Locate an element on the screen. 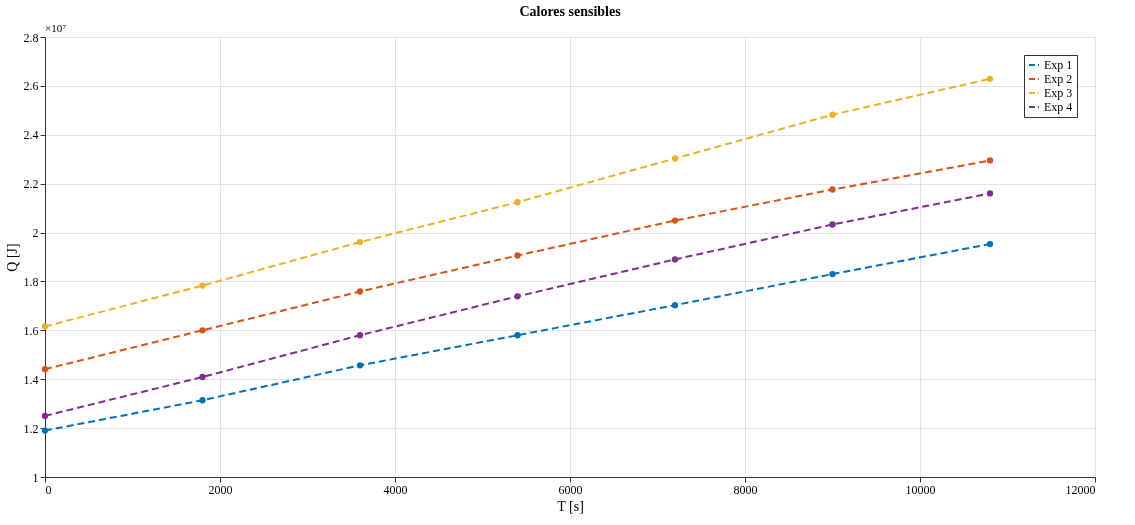 This screenshot has width=1135, height=525. text: ×10⁷ is located at coordinates (56, 28).